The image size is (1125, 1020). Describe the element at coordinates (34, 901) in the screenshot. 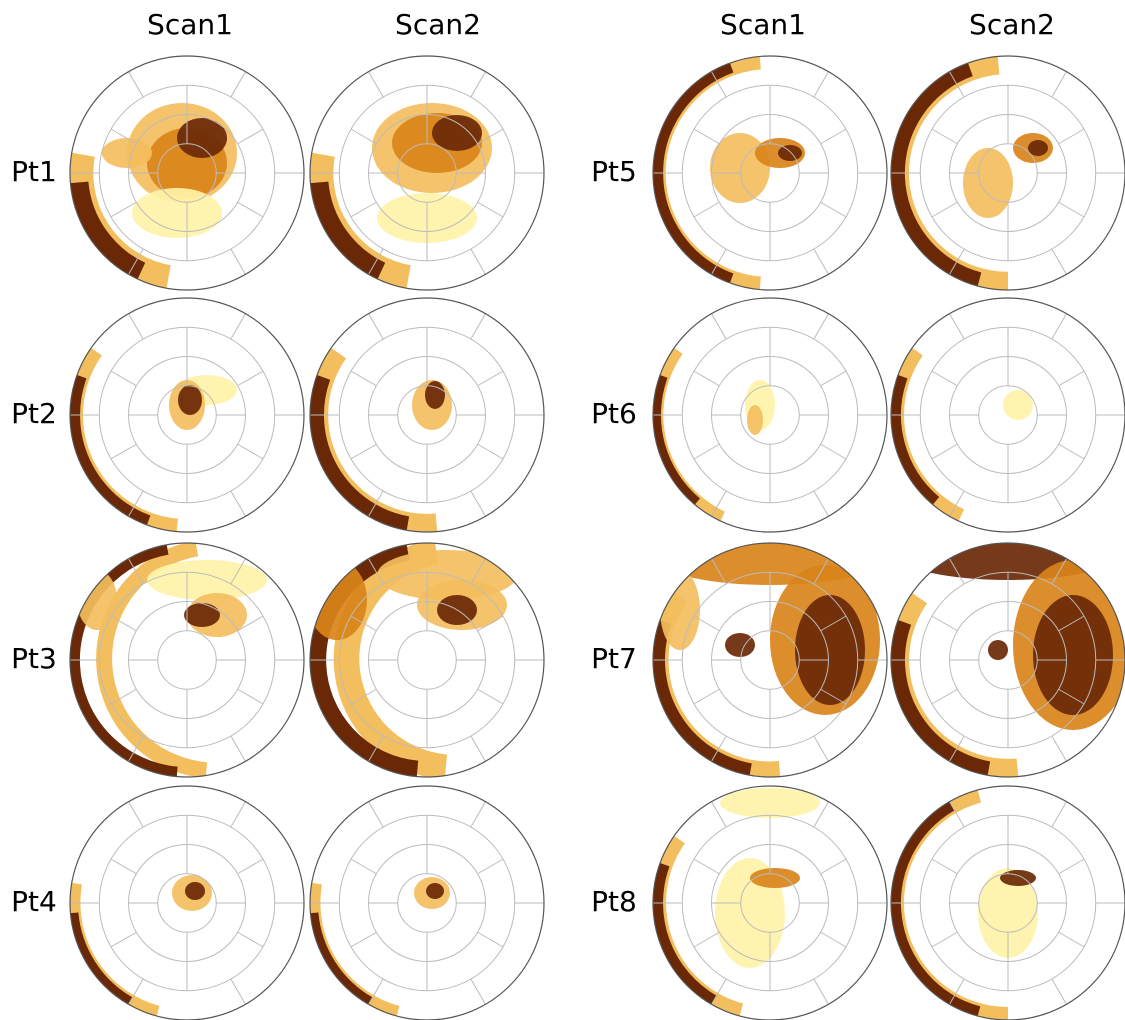

I see `row-label: Pt4` at that location.